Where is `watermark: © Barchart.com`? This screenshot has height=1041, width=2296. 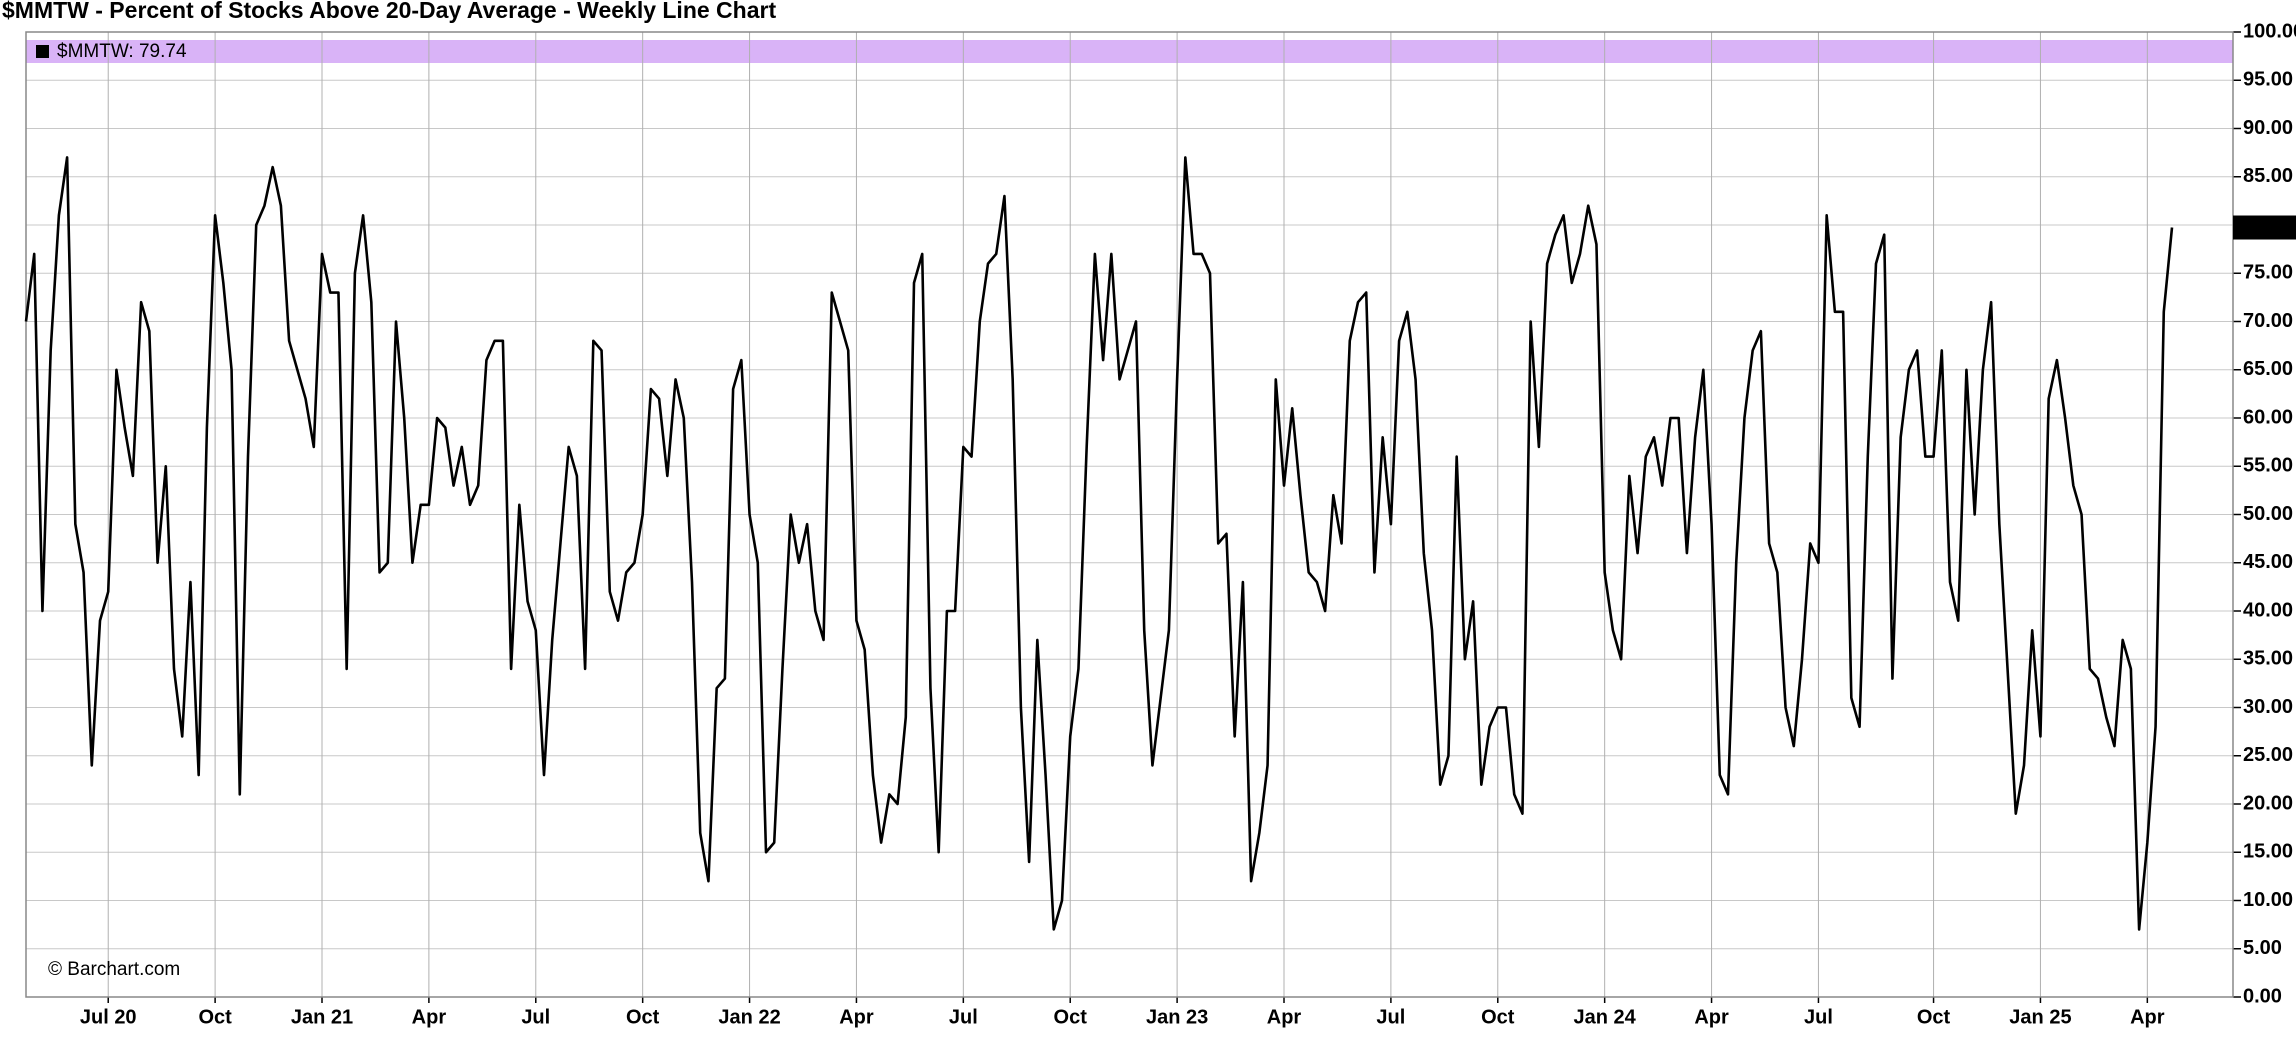
watermark: © Barchart.com is located at coordinates (114, 969).